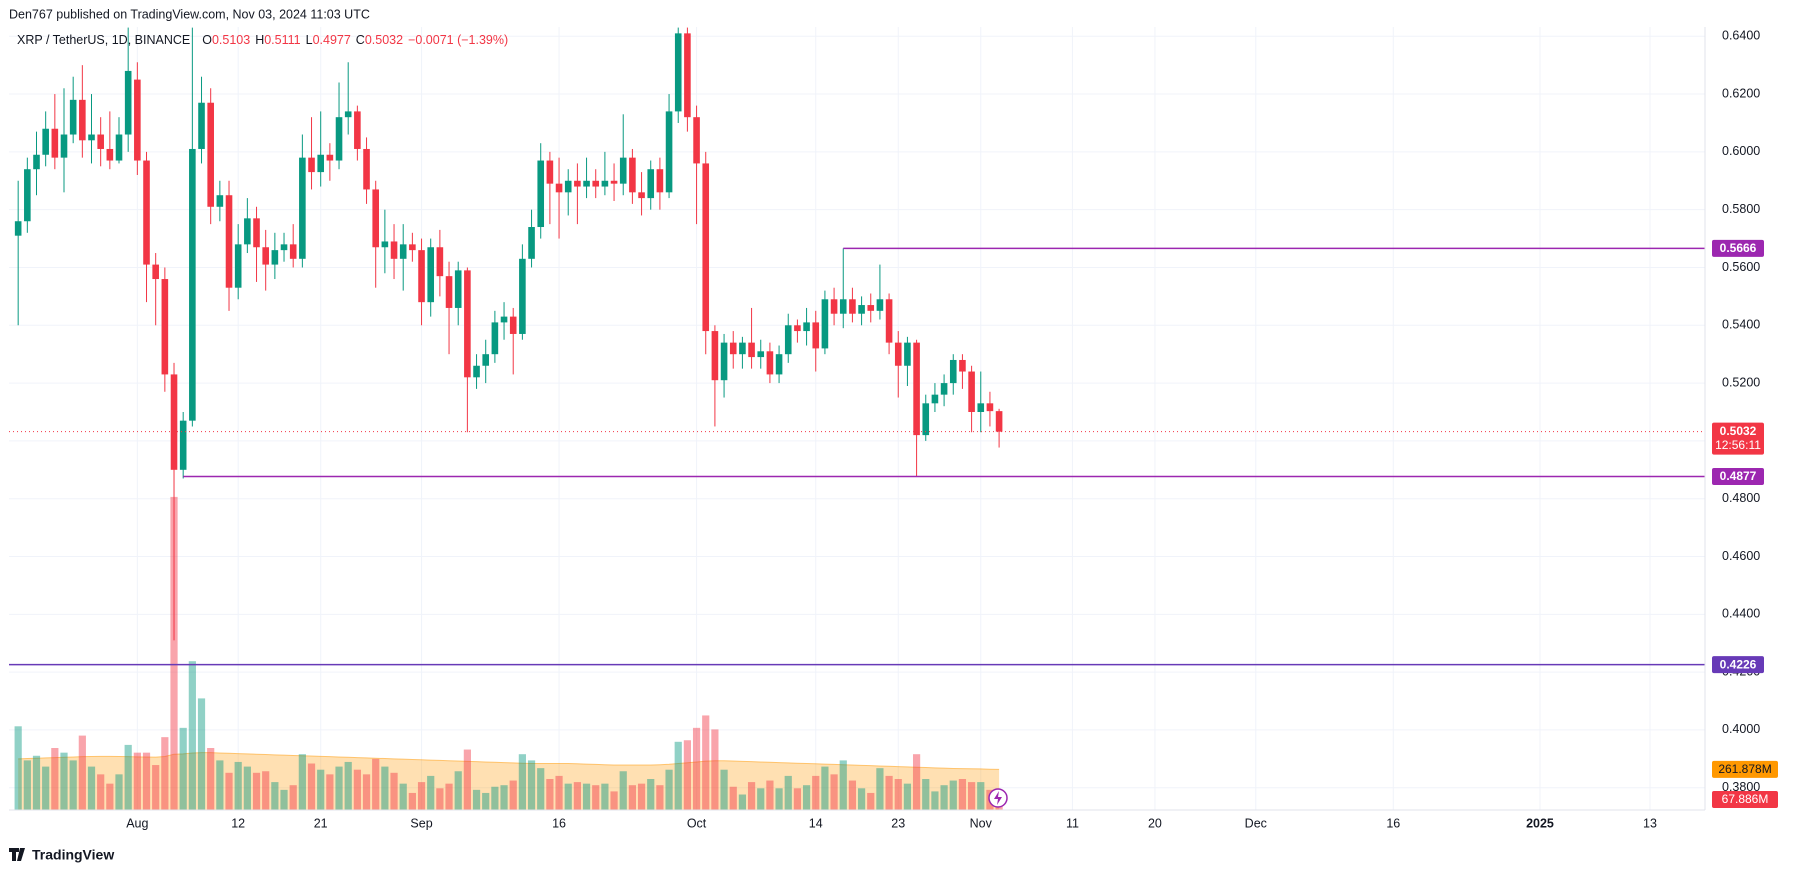  Describe the element at coordinates (1741, 614) in the screenshot. I see `y-tick-label: 0.4400` at that location.